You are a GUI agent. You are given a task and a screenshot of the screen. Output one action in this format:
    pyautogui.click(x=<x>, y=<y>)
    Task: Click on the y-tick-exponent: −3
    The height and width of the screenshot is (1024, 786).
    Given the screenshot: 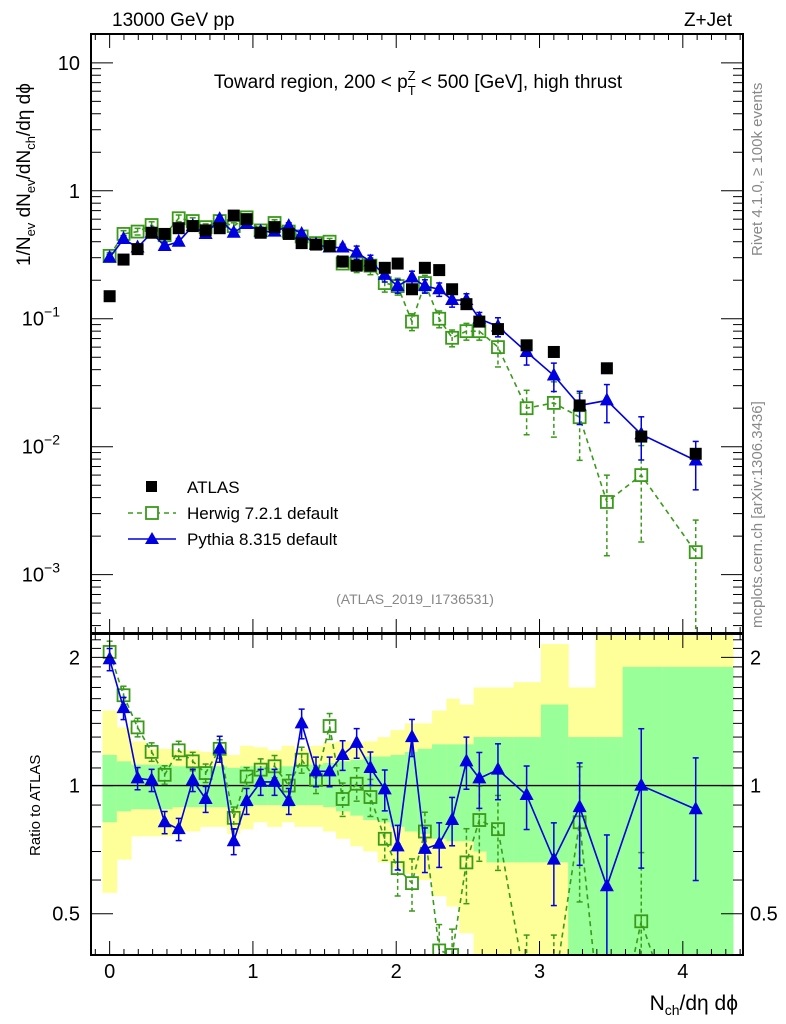 What is the action you would take?
    pyautogui.click(x=52, y=568)
    